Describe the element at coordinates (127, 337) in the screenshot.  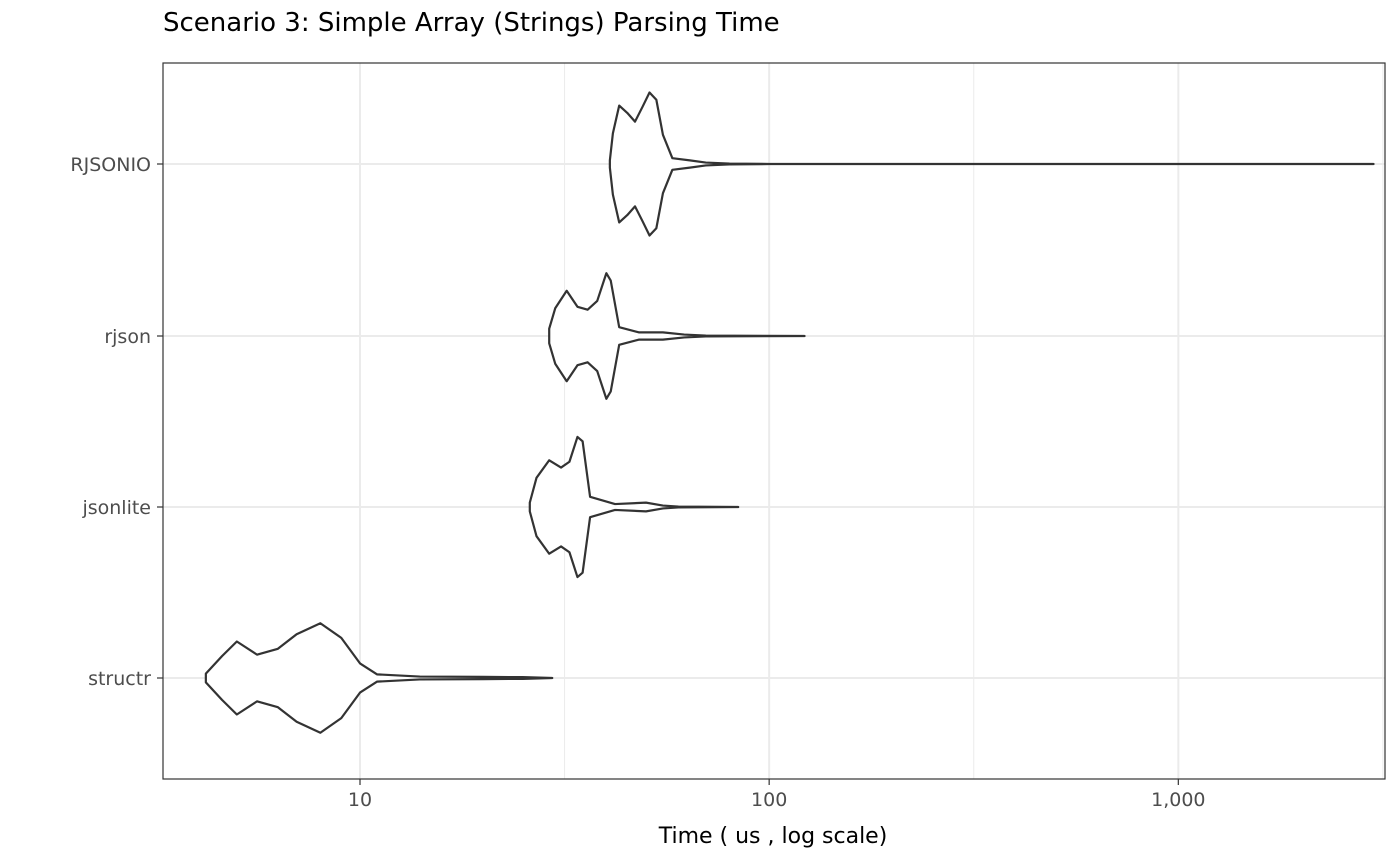
I see `y-tick-label: rjson` at that location.